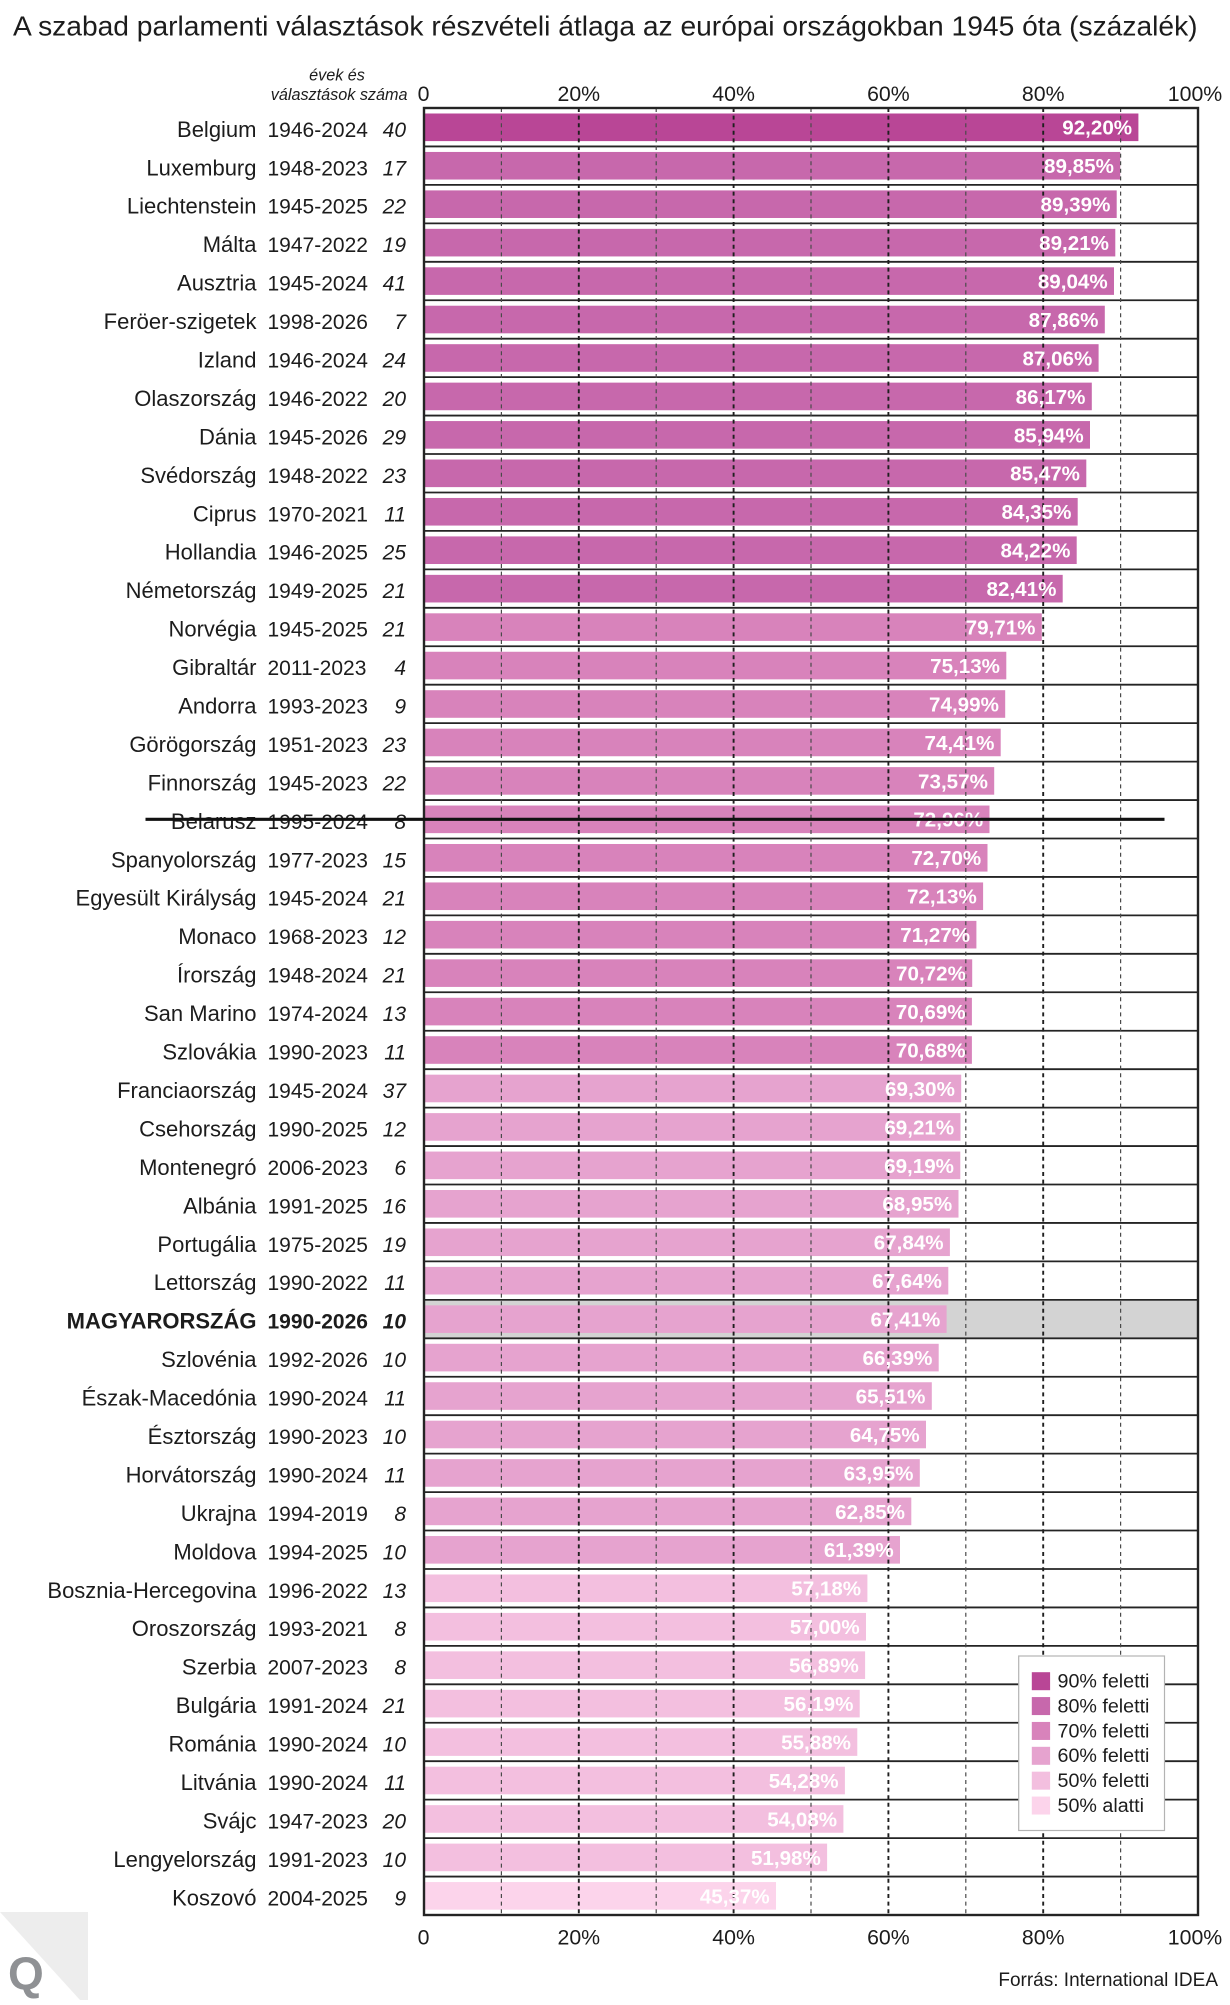 Image resolution: width=1230 pixels, height=2005 pixels. Describe the element at coordinates (219, 1513) in the screenshot. I see `svg-text: Ukrajna` at that location.